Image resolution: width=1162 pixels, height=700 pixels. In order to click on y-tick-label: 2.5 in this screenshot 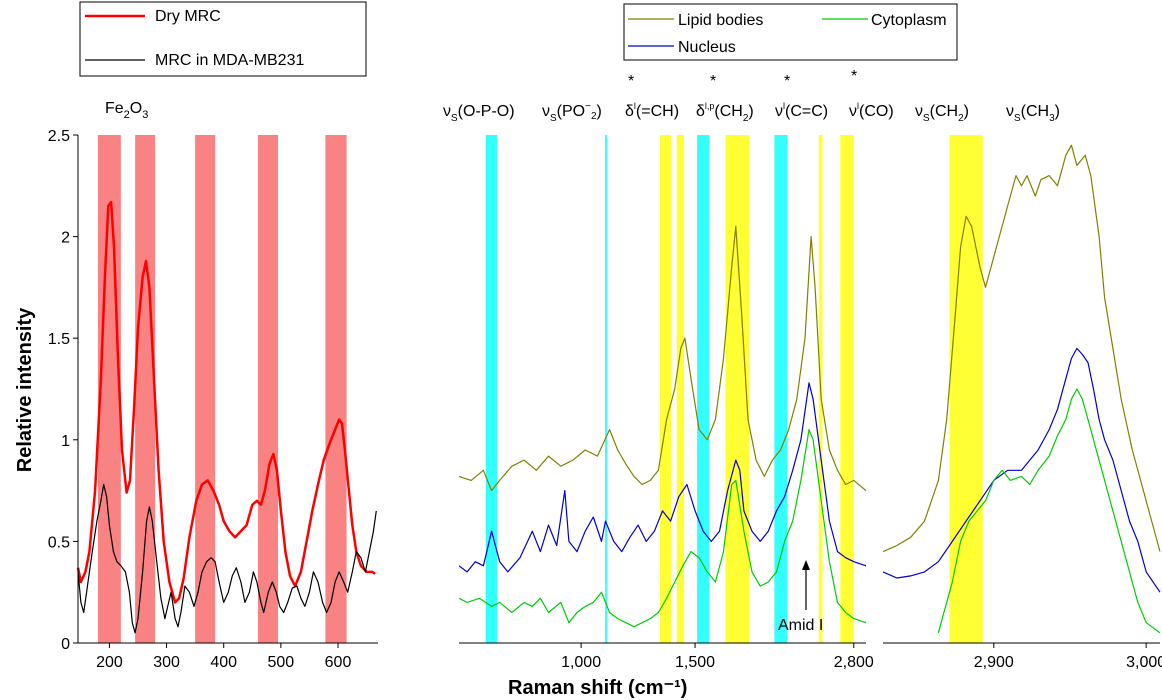, I will do `click(59, 136)`.